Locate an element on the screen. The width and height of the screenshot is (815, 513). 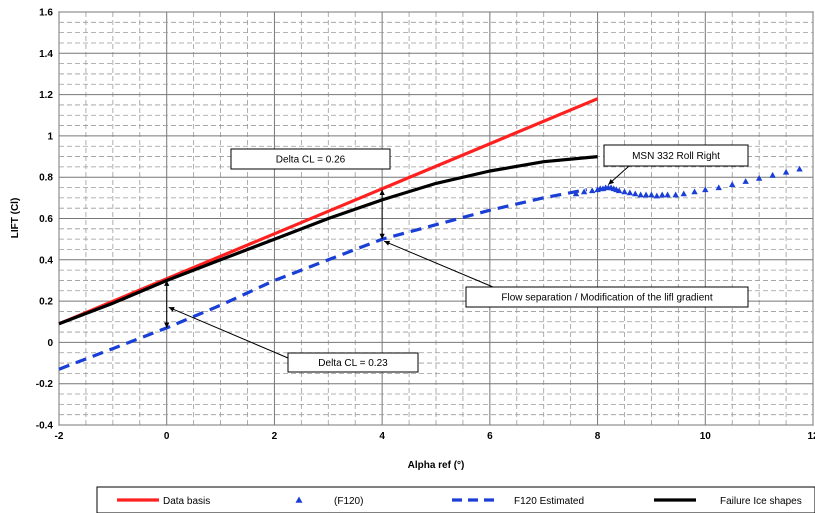
x-tick-label: 0 is located at coordinates (167, 436).